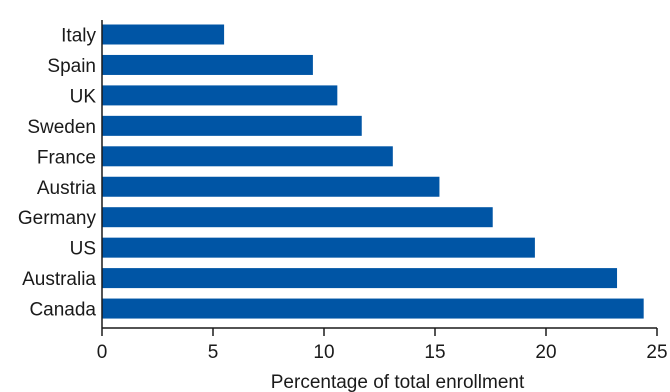 This screenshot has width=670, height=392. What do you see at coordinates (207, 64) in the screenshot?
I see `bar-spain` at bounding box center [207, 64].